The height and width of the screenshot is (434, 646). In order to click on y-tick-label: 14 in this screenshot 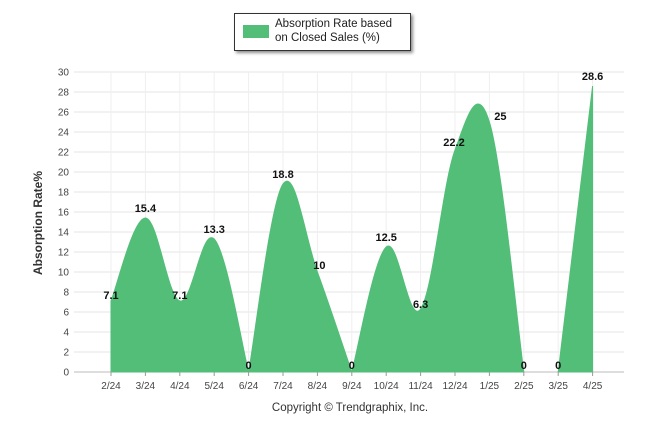, I will do `click(64, 233)`.